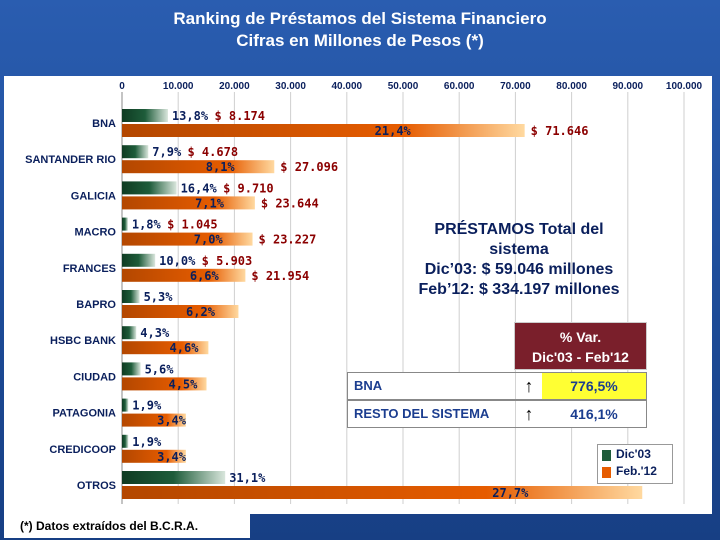  What do you see at coordinates (205, 276) in the screenshot?
I see `data-label-pct-feb12: 6,6%` at bounding box center [205, 276].